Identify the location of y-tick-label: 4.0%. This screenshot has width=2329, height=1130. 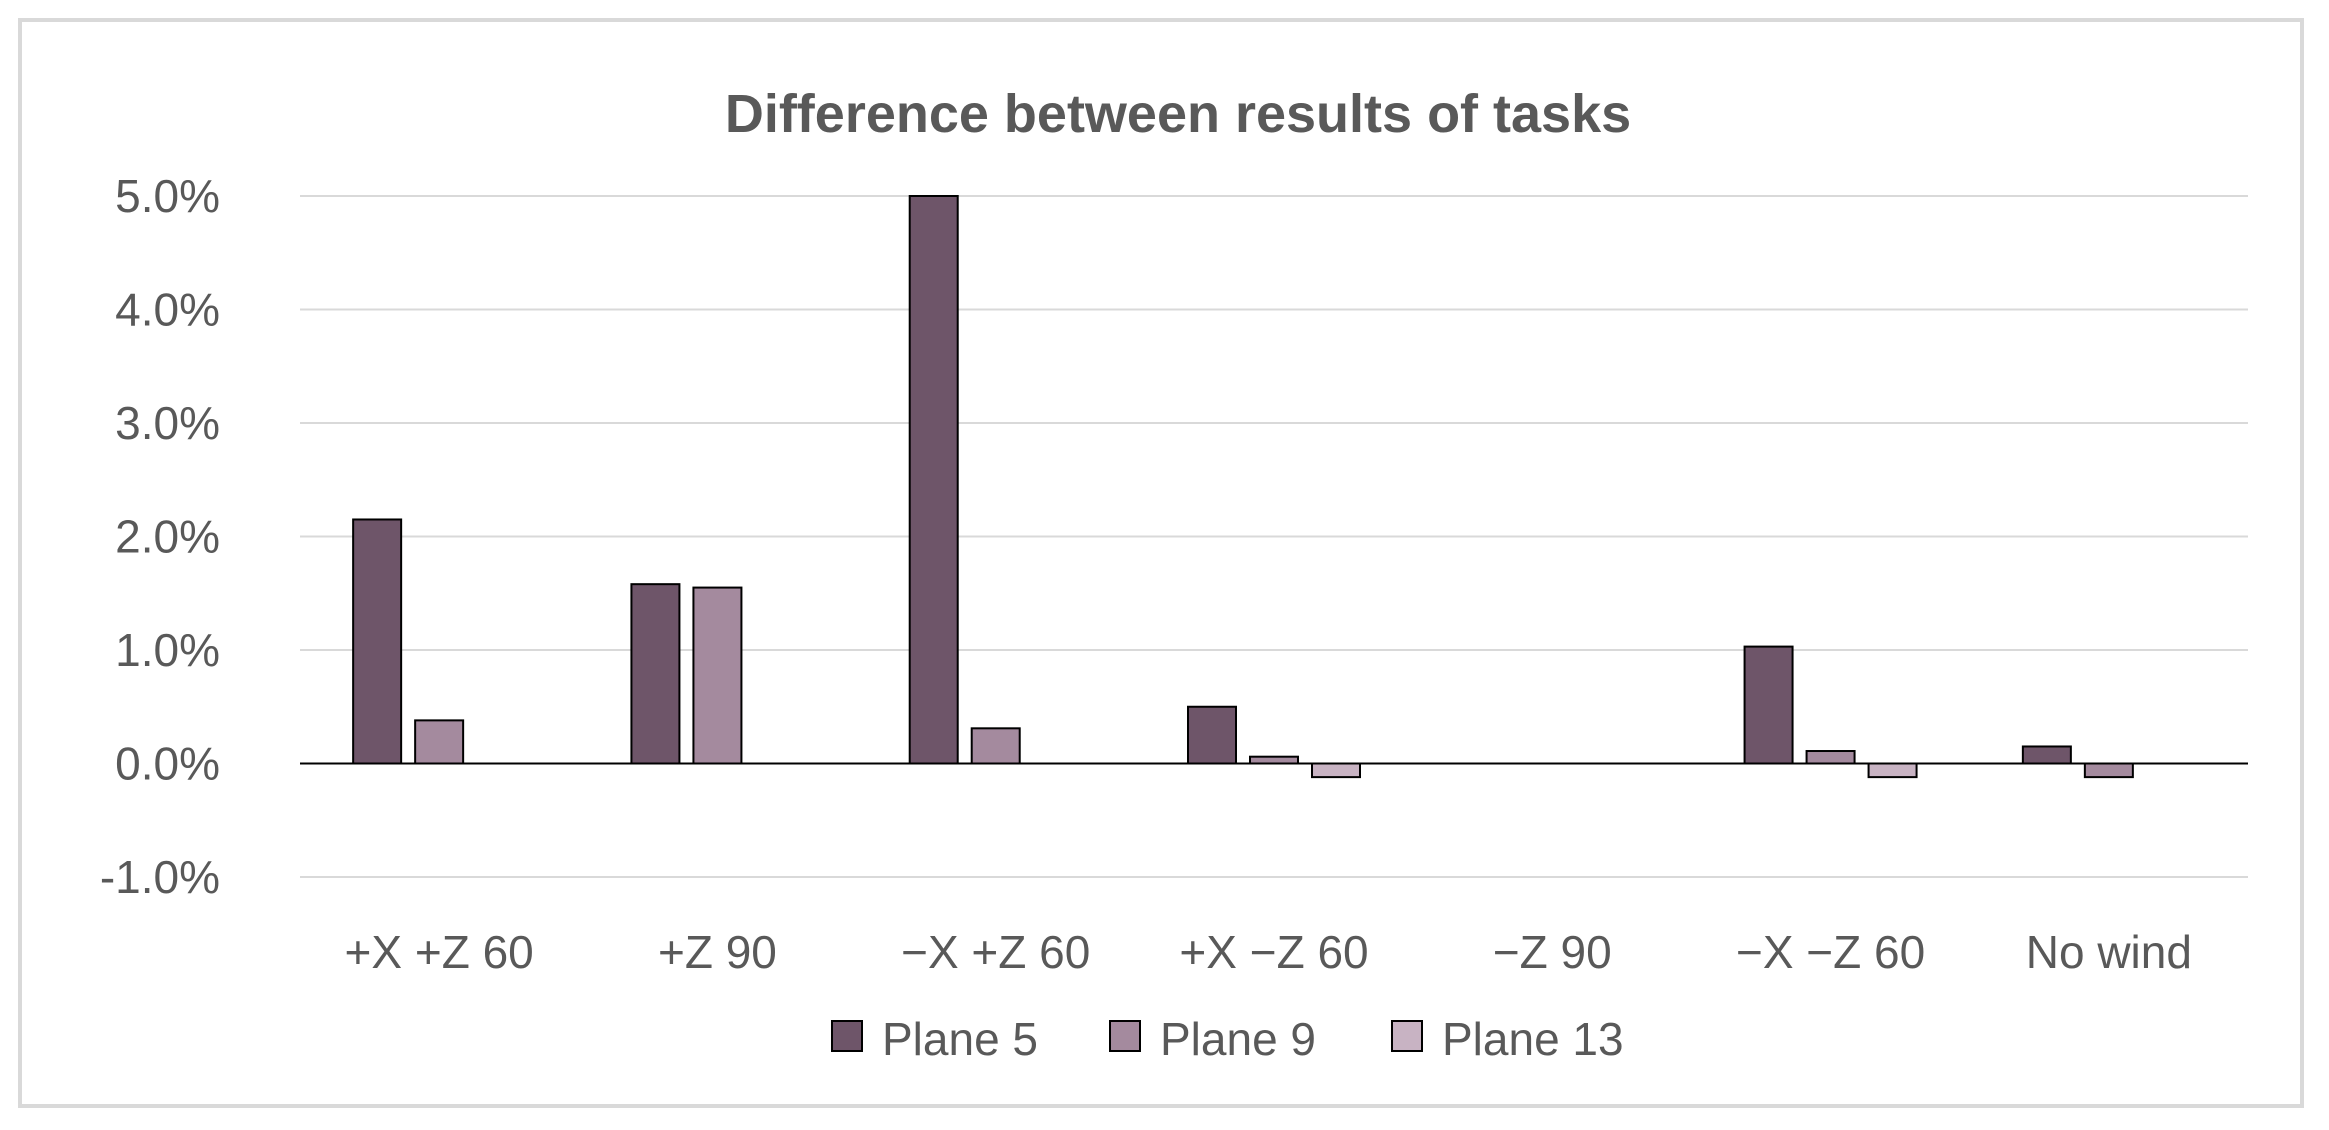
(167, 310).